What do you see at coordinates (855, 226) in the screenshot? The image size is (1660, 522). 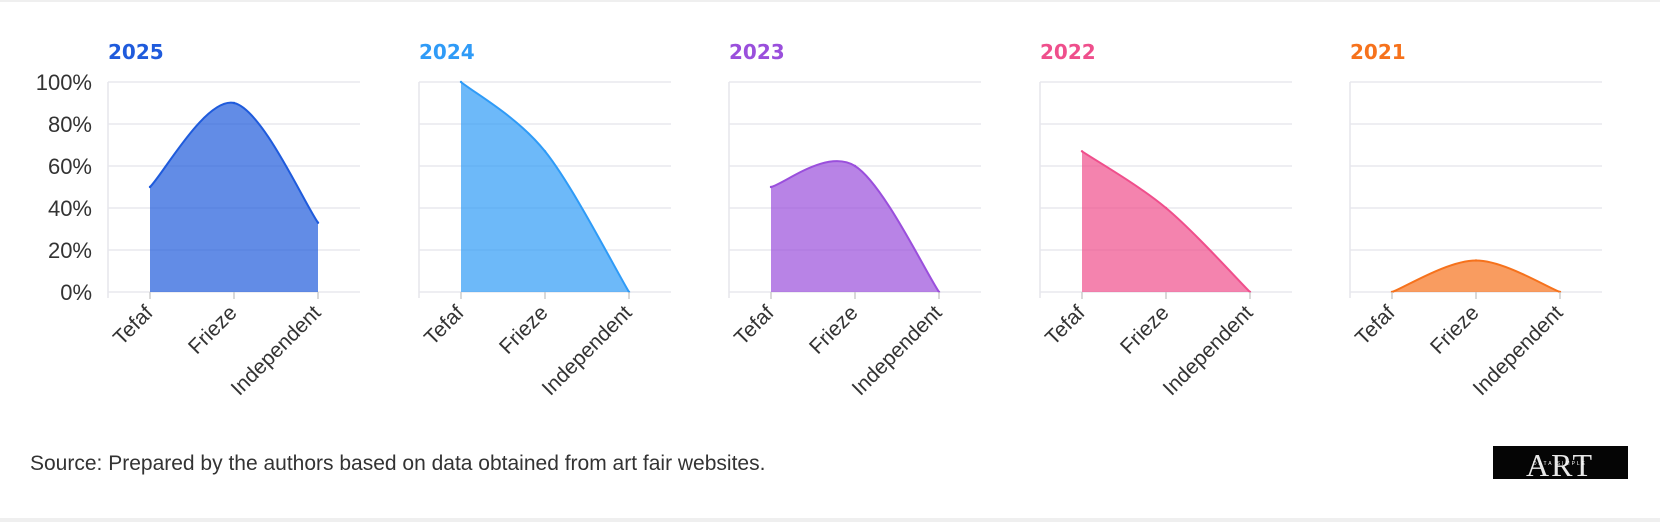 I see `area-series-2023` at bounding box center [855, 226].